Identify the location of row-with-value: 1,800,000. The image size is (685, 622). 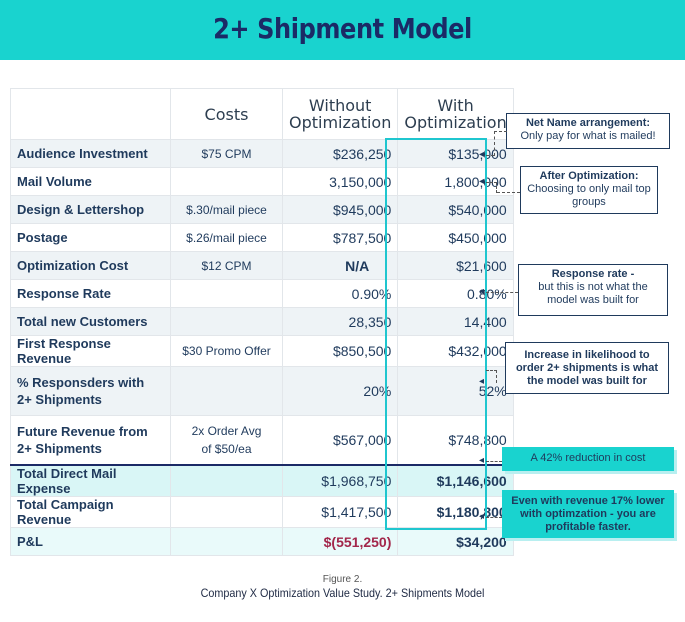
(455, 181).